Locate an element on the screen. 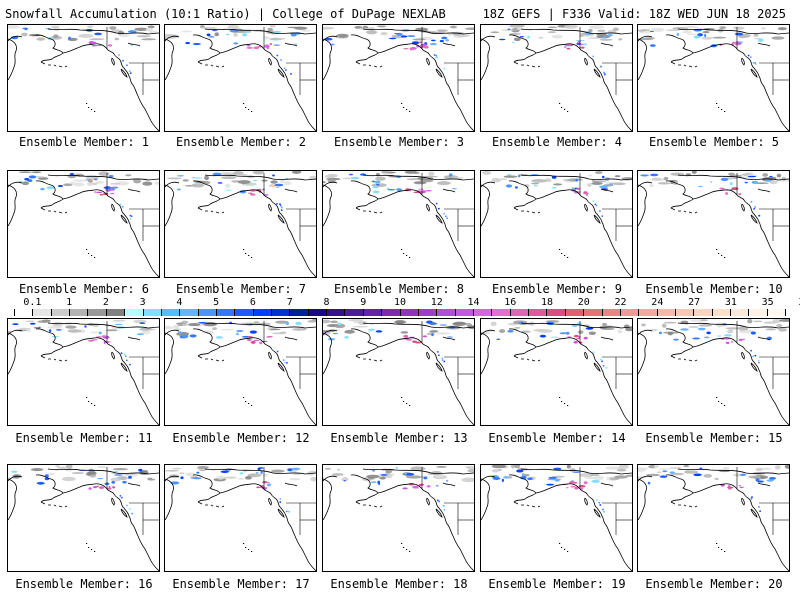  colorbar-tick-label: 12 is located at coordinates (436, 302).